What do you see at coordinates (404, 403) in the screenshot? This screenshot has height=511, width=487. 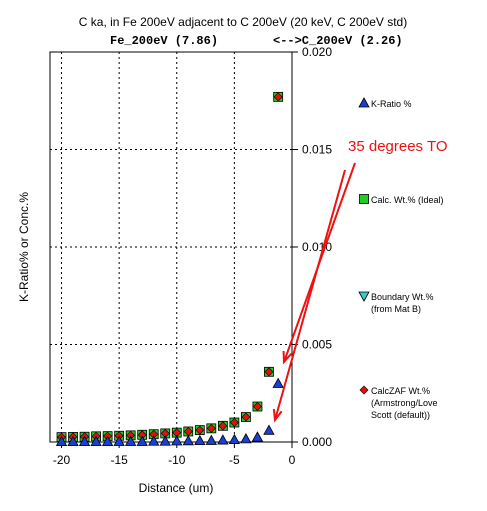 I see `legend-label-calczaf-line2: (Armstrong/Love` at bounding box center [404, 403].